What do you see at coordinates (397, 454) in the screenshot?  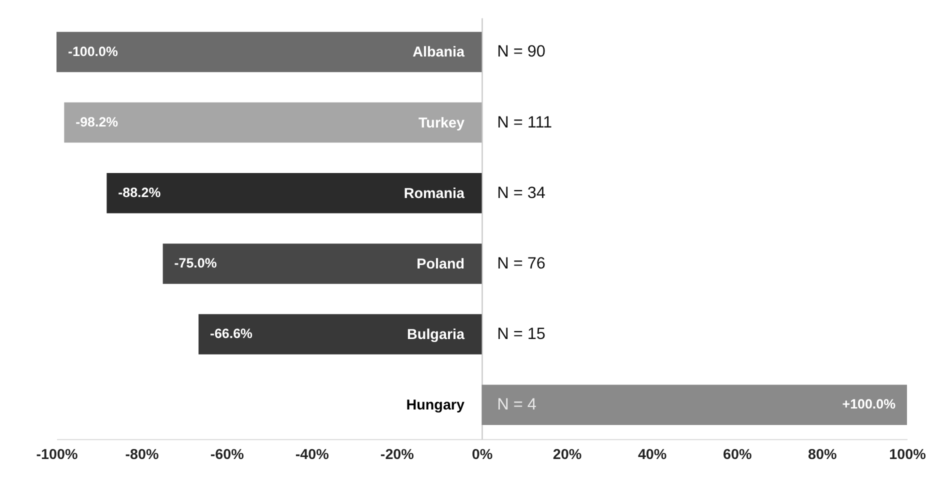 I see `x-tick-label: -20%` at bounding box center [397, 454].